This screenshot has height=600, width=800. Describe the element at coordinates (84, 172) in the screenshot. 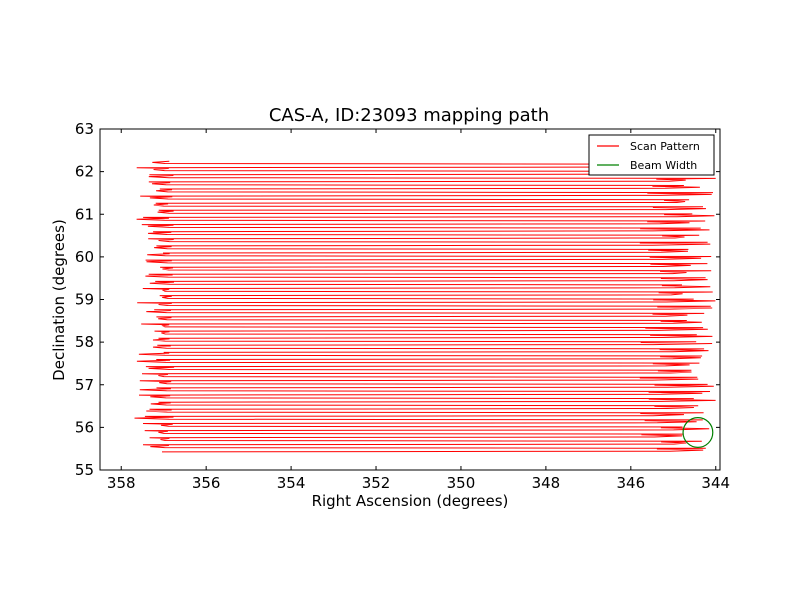

I see `y-tick-label: 62` at that location.